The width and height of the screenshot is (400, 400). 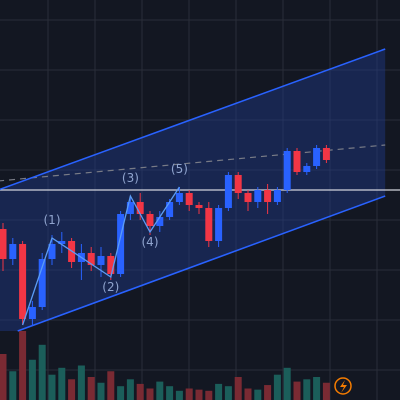 I want to click on wave-label: (2), so click(x=110, y=287).